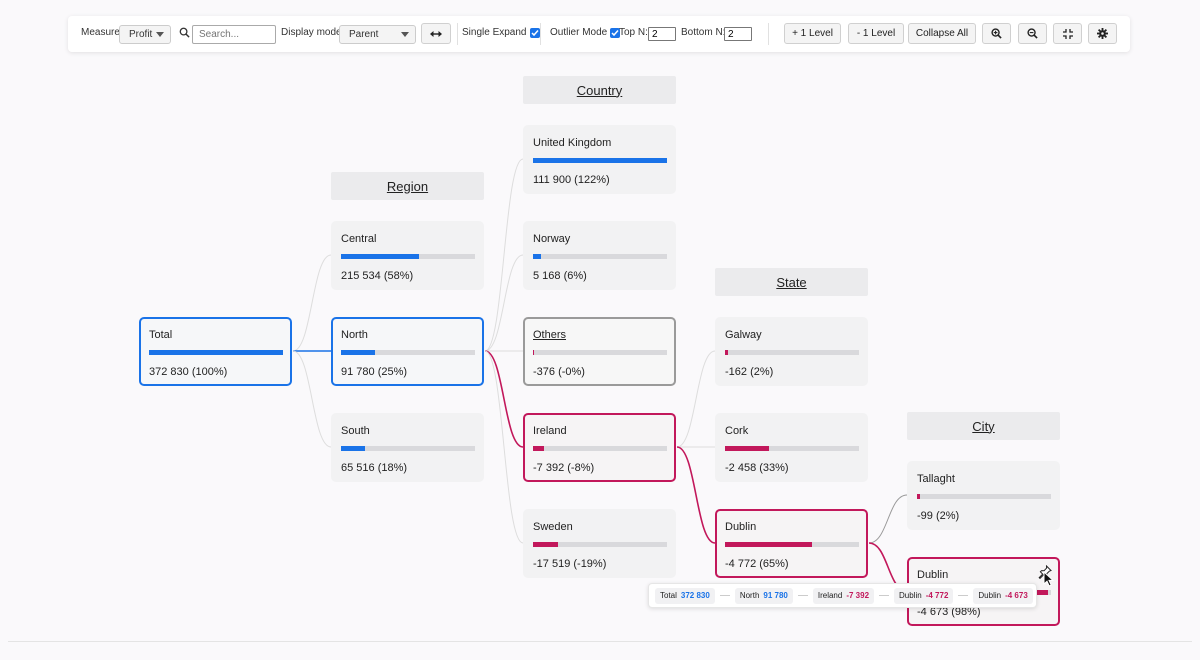 The height and width of the screenshot is (660, 1200). What do you see at coordinates (552, 239) in the screenshot?
I see `node-name: Norway` at bounding box center [552, 239].